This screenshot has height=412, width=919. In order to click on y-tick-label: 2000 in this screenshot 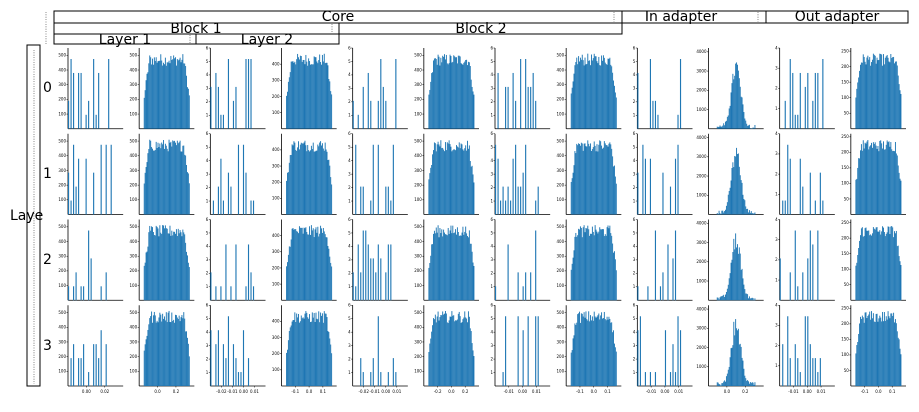, I will do `click(701, 347)`.